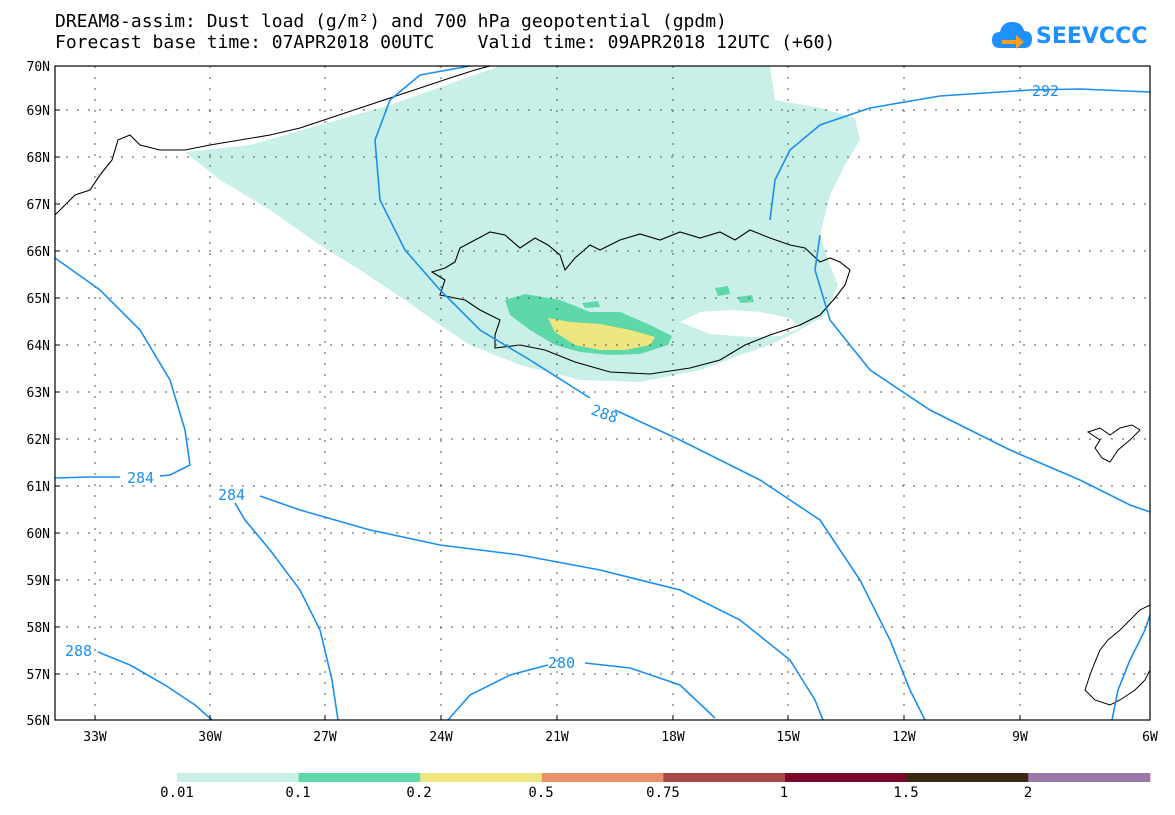 The image size is (1175, 815). What do you see at coordinates (1131, 667) in the screenshot?
I see `contour-scotland` at bounding box center [1131, 667].